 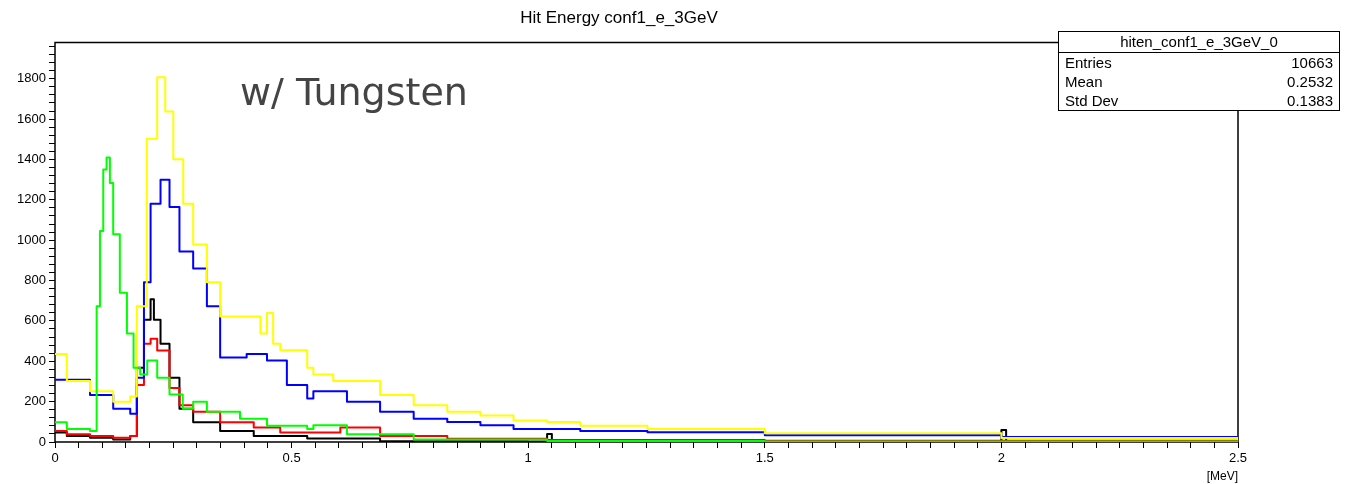 I want to click on annotation: Std Dev, so click(x=1092, y=100).